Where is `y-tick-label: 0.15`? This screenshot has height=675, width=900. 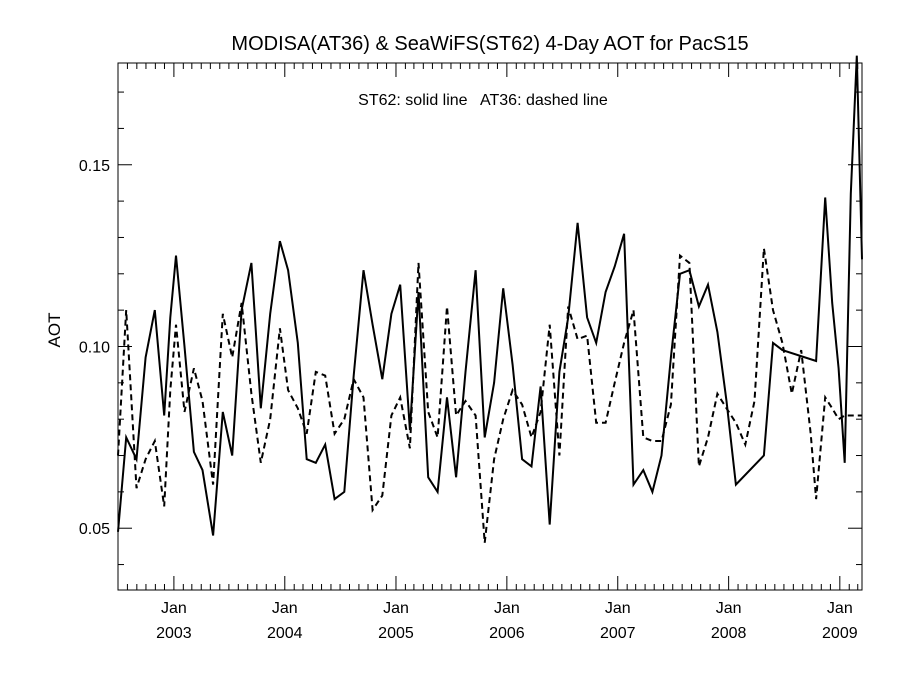 y-tick-label: 0.15 is located at coordinates (94, 166).